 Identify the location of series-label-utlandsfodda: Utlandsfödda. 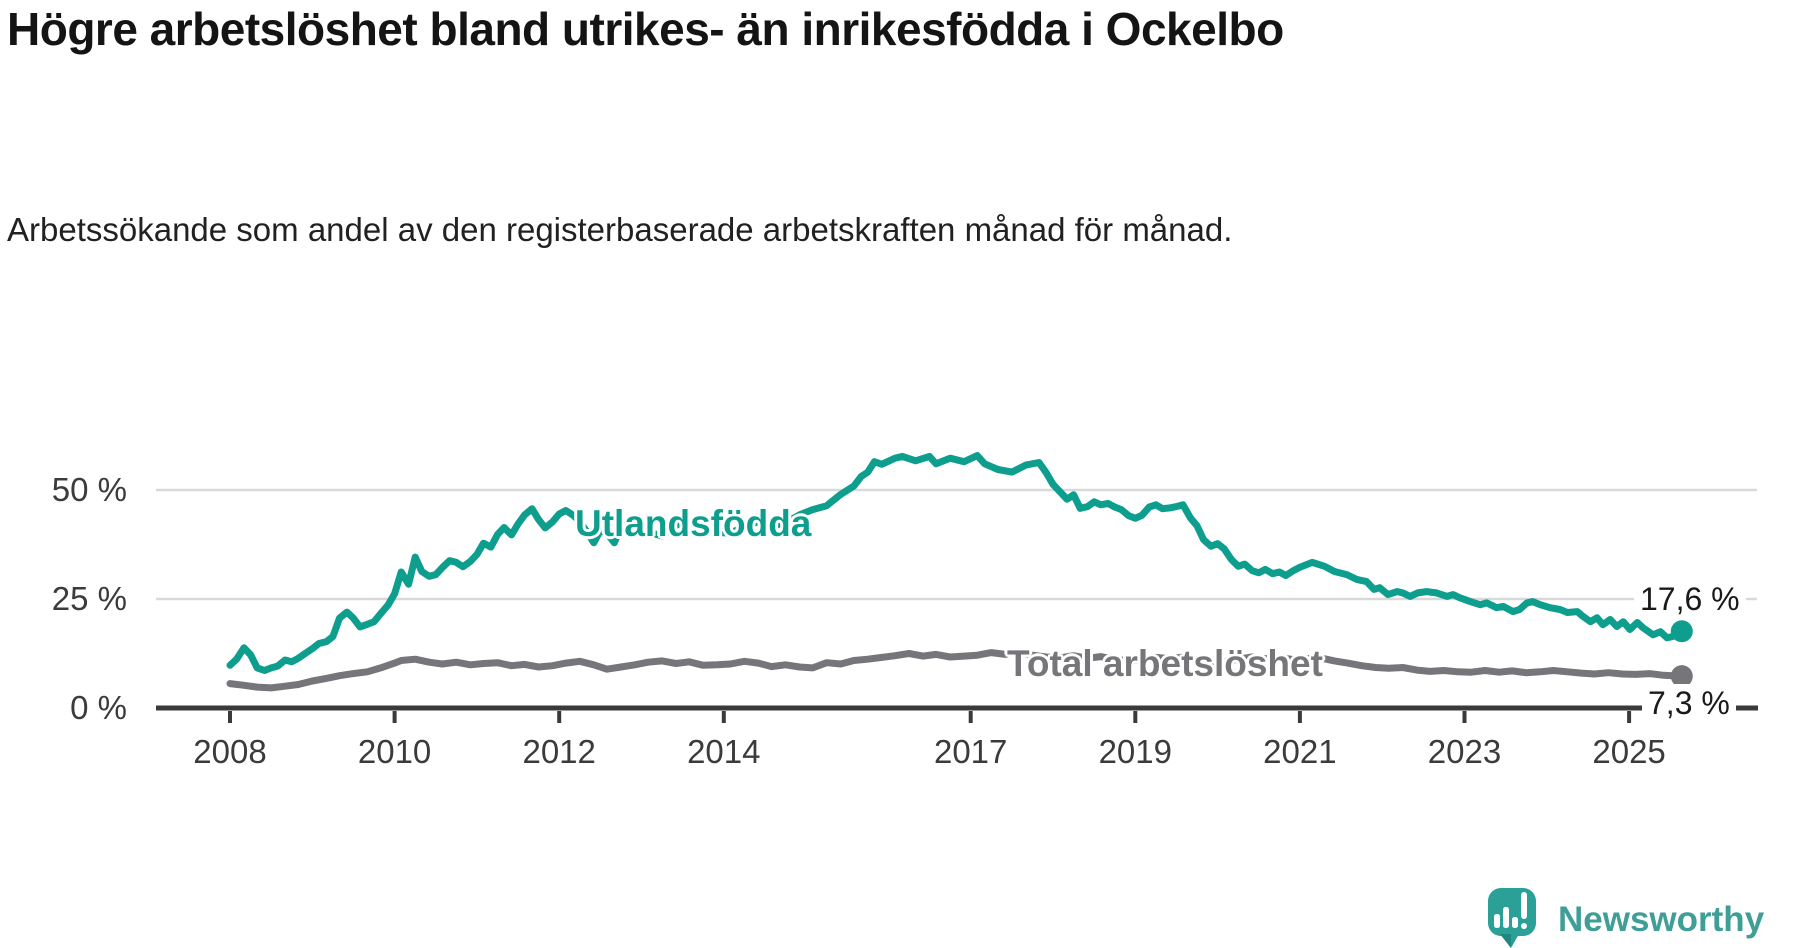
(693, 523).